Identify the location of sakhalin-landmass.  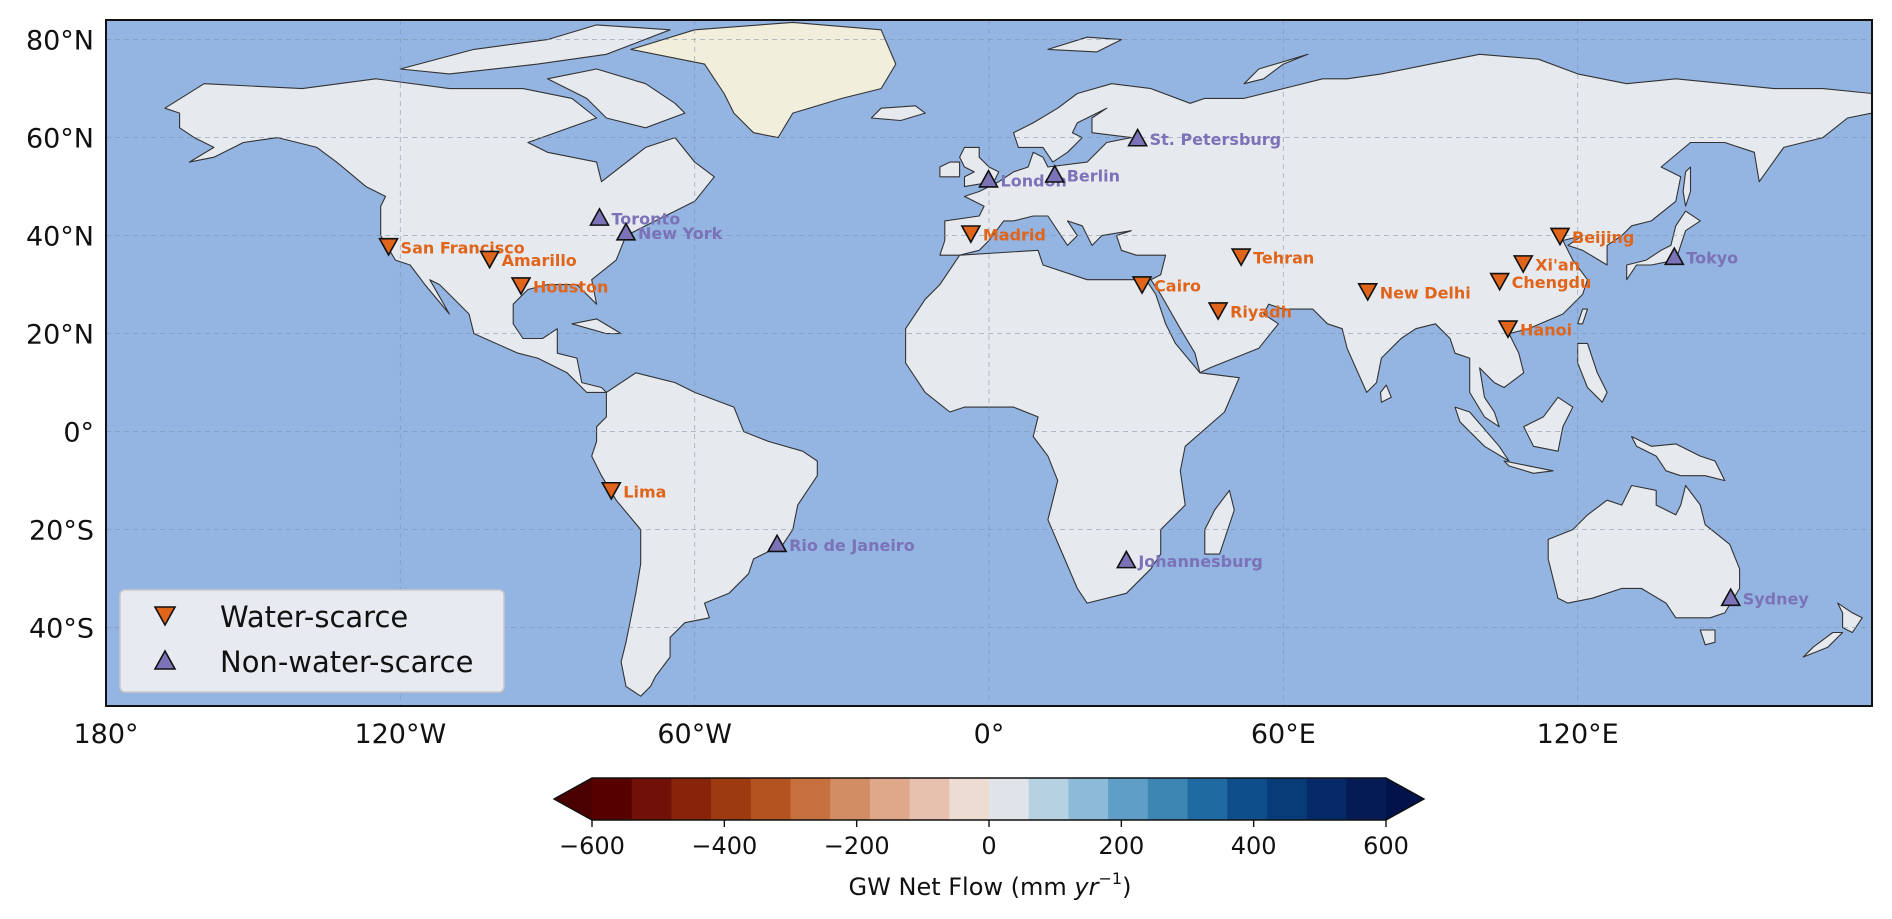
(1687, 186).